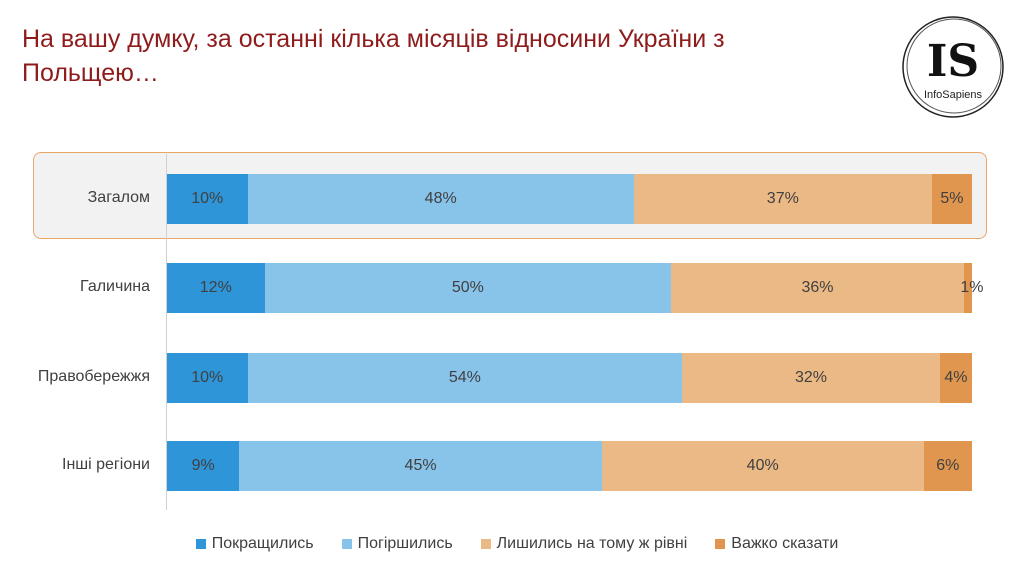 The height and width of the screenshot is (566, 1034). I want to click on data-label: 5%, so click(952, 198).